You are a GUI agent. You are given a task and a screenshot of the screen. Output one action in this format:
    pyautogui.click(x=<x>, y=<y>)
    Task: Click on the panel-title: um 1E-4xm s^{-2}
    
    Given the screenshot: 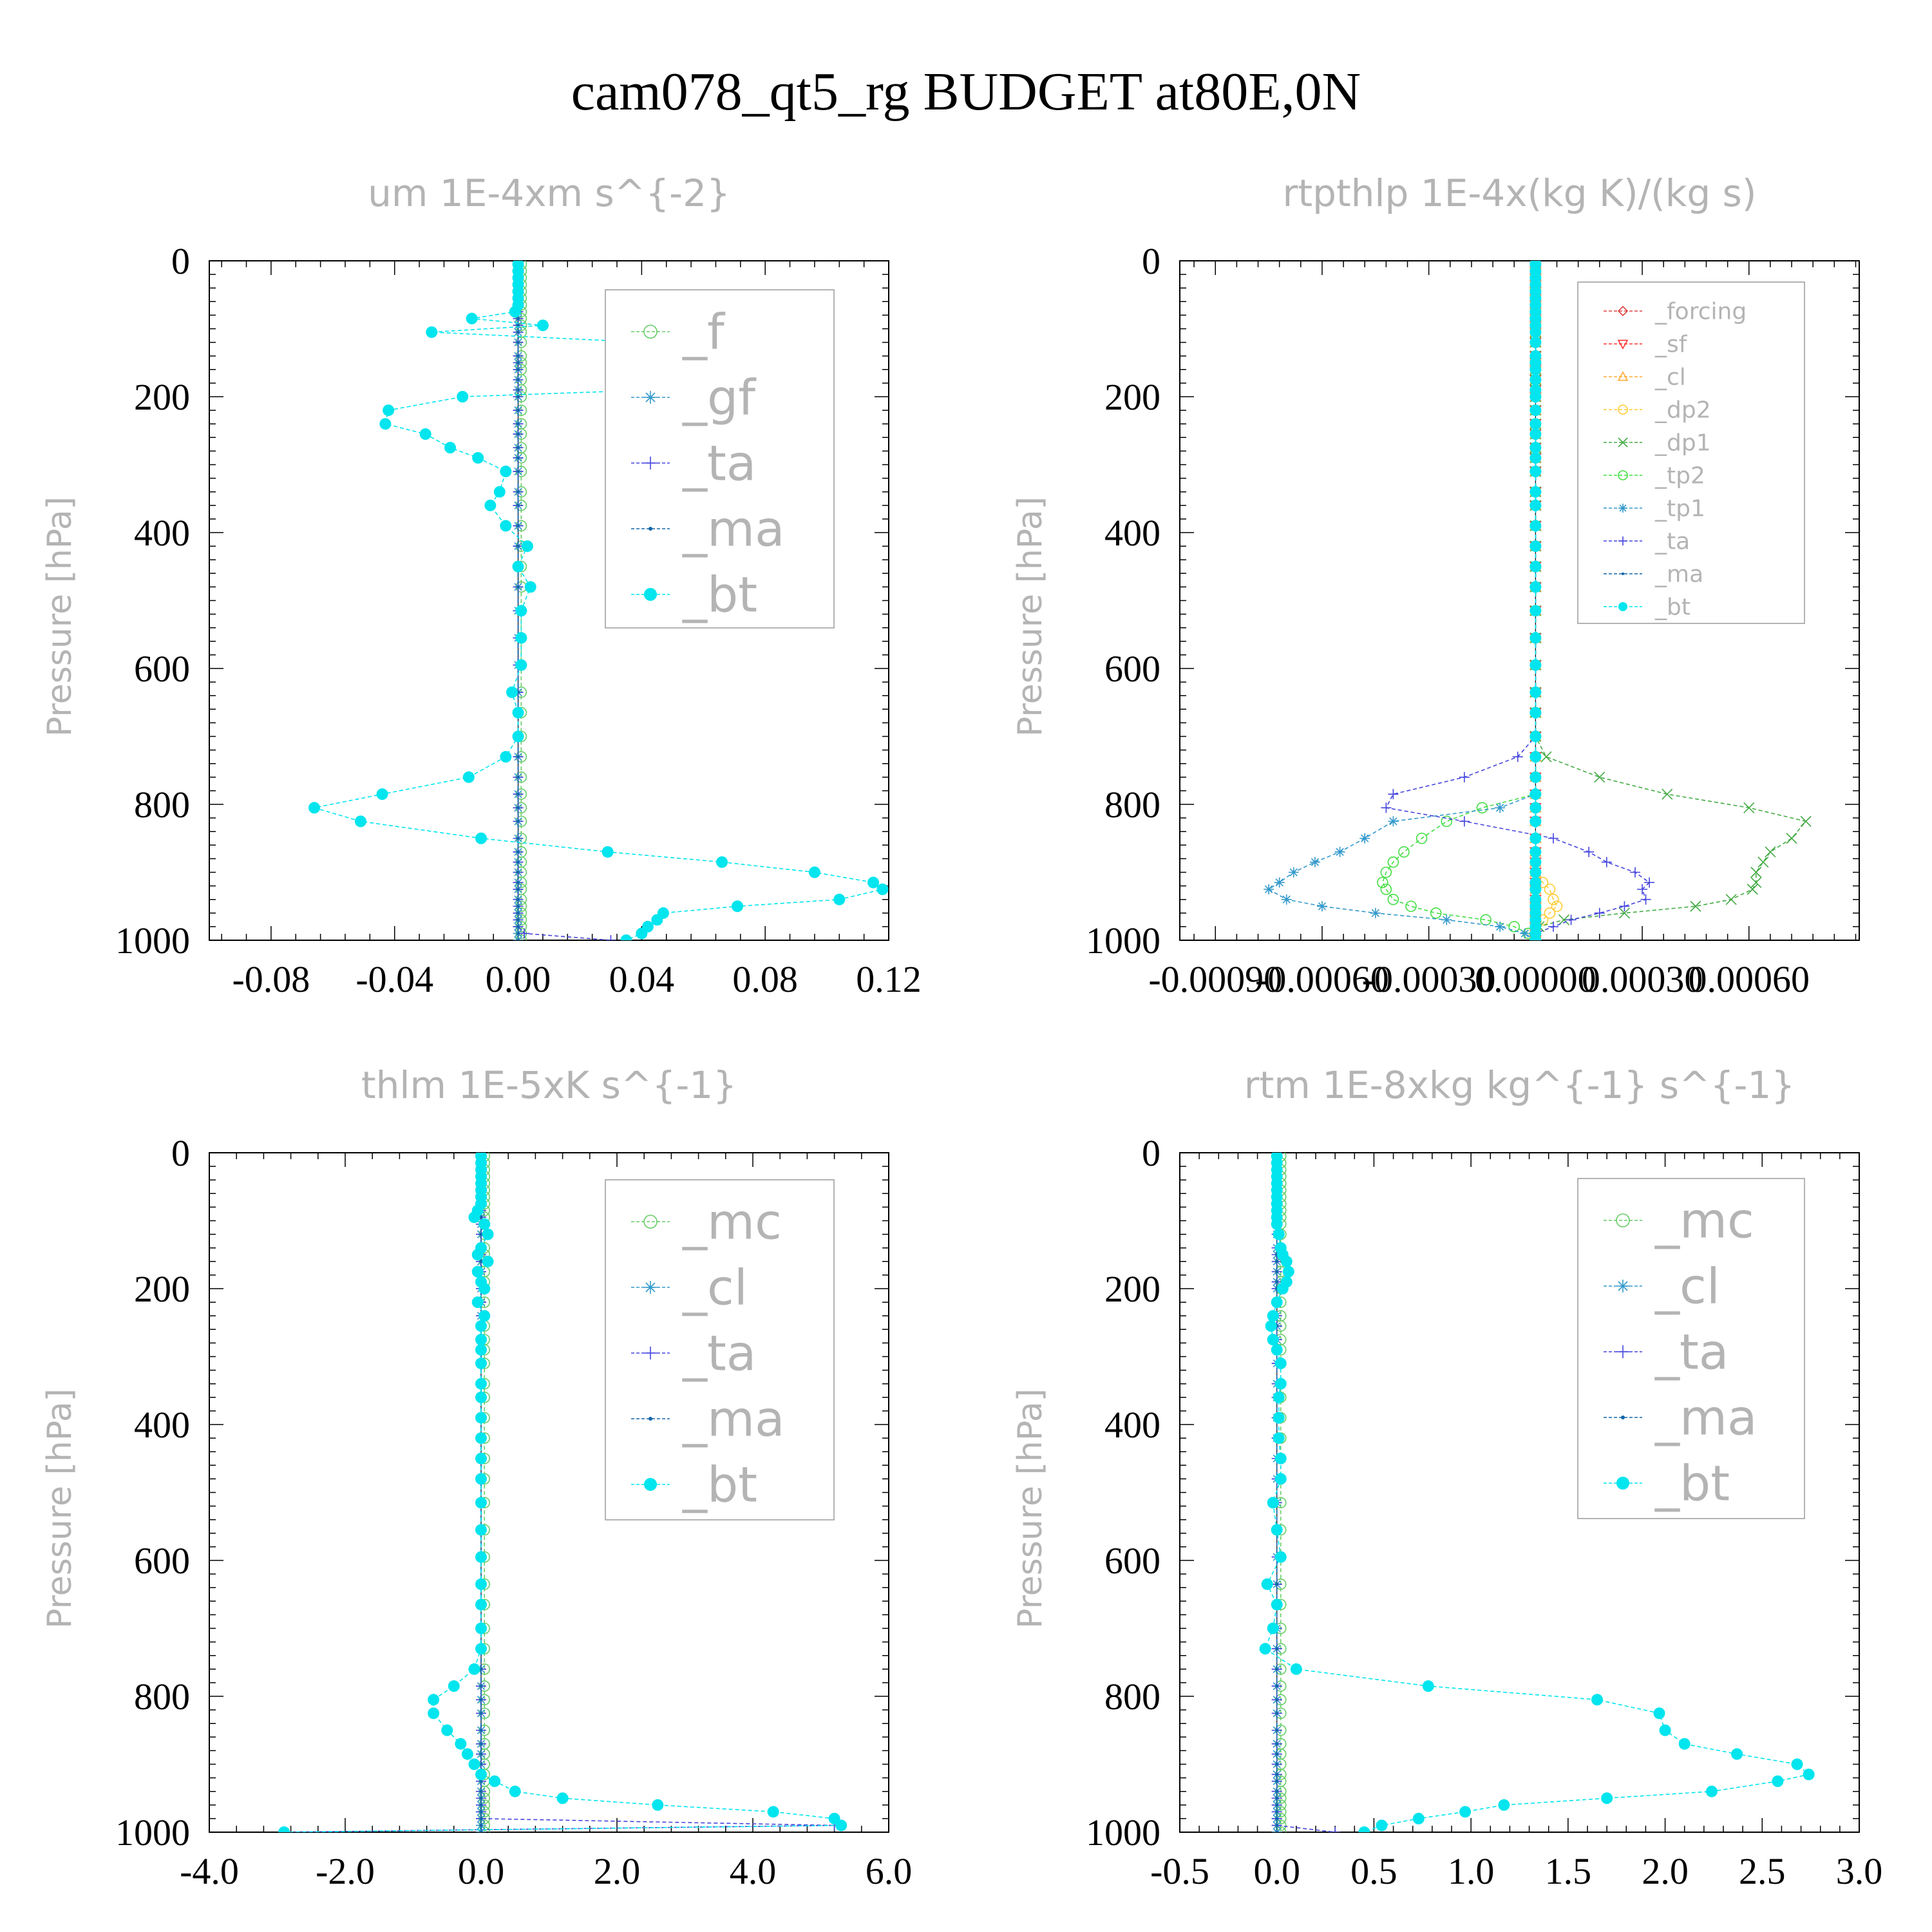 What is the action you would take?
    pyautogui.click(x=549, y=193)
    